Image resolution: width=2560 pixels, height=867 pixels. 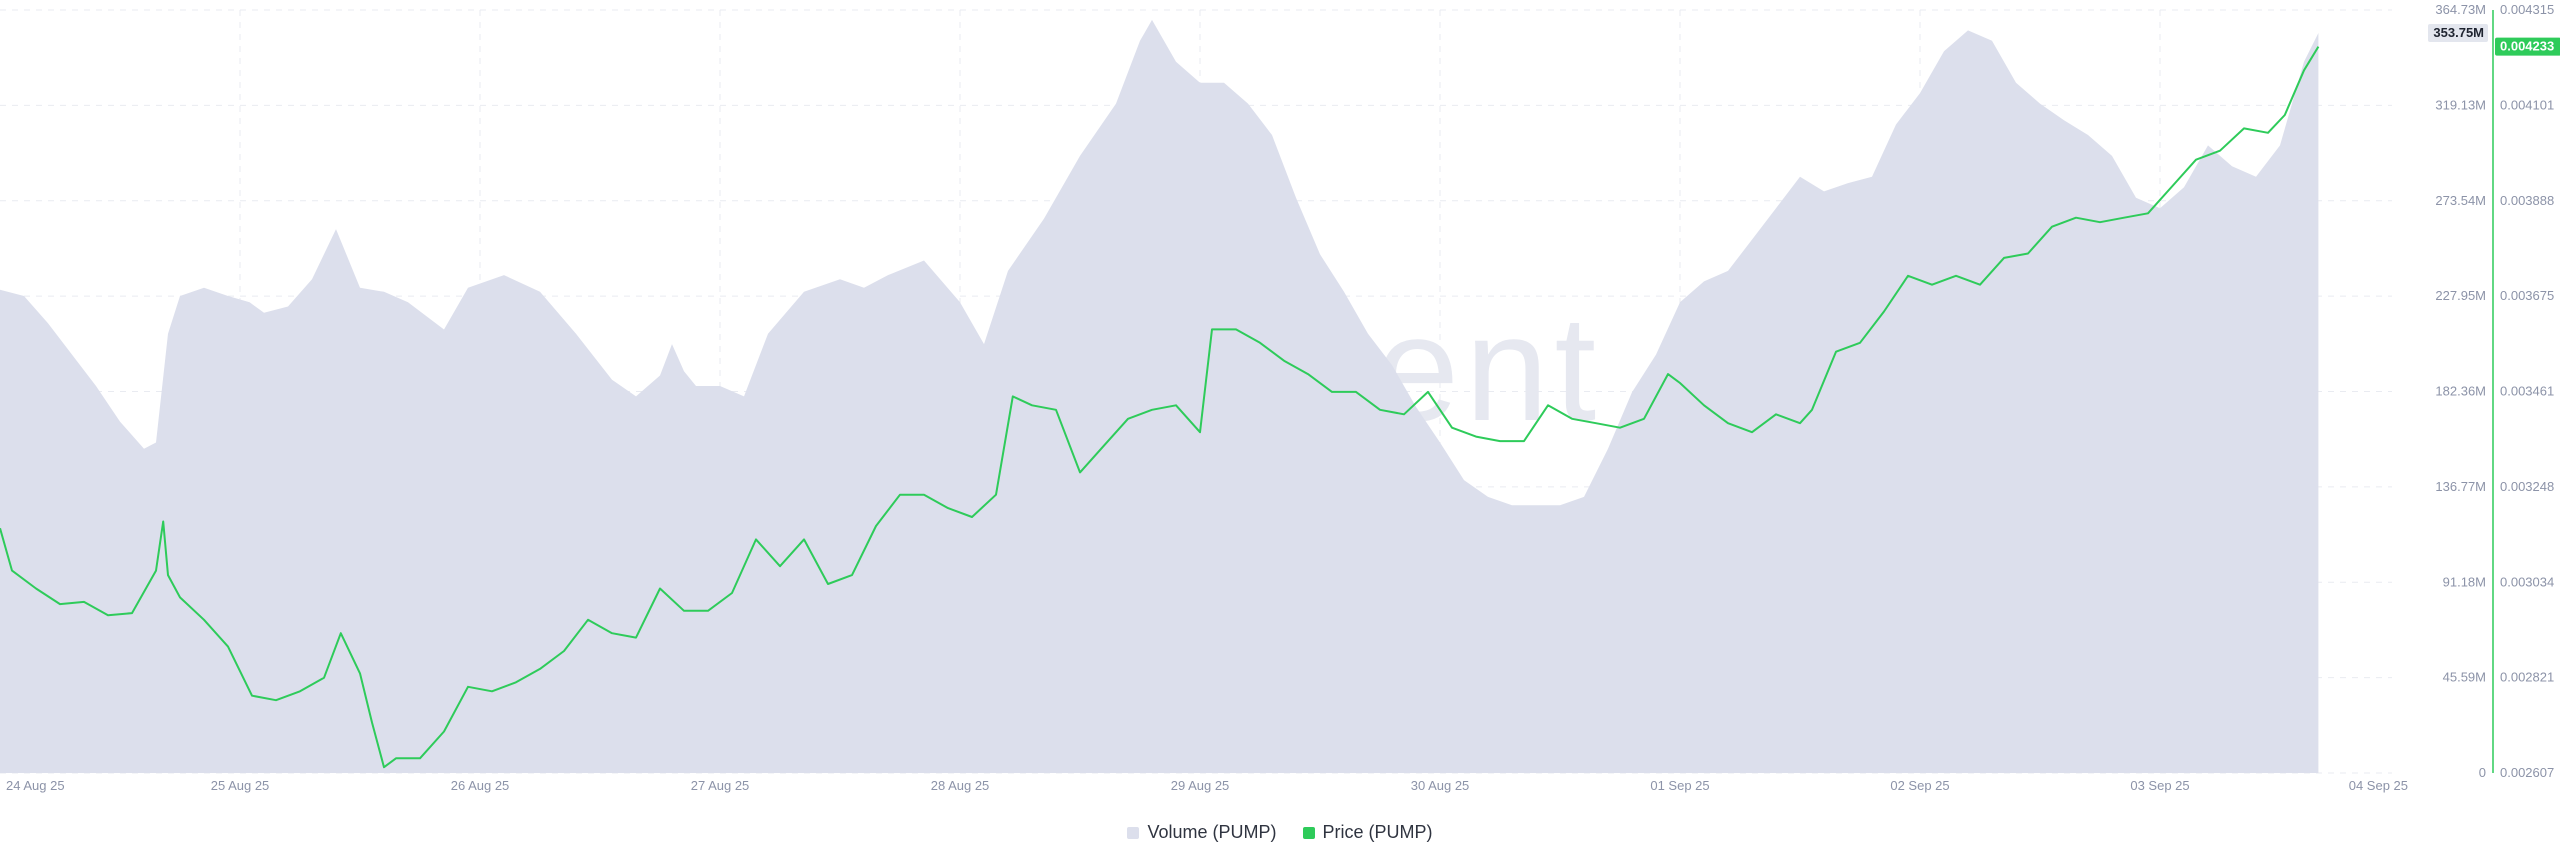 I want to click on volume-current-label: 353.75M, so click(x=2458, y=32).